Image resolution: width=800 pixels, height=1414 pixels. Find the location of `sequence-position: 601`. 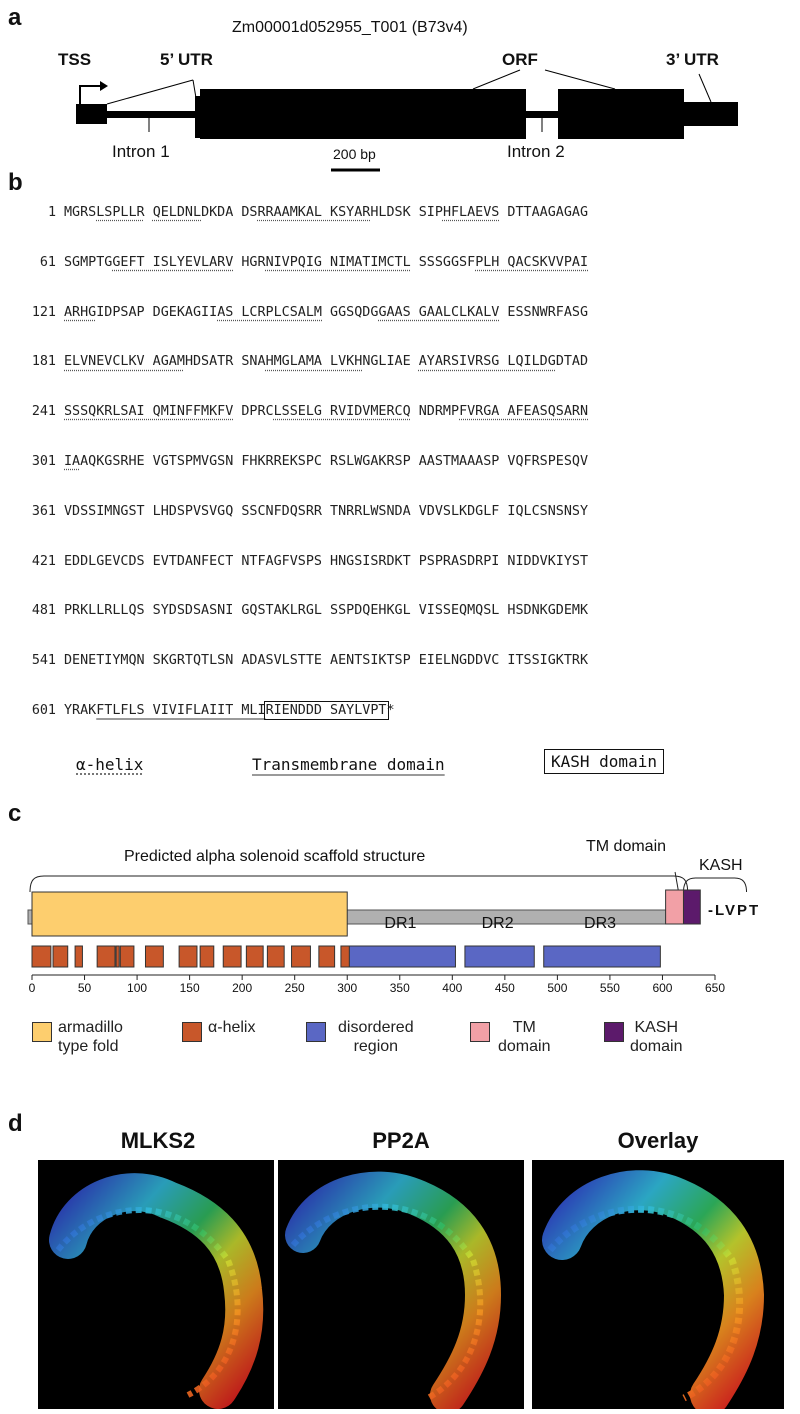

sequence-position: 601 is located at coordinates (43, 710).